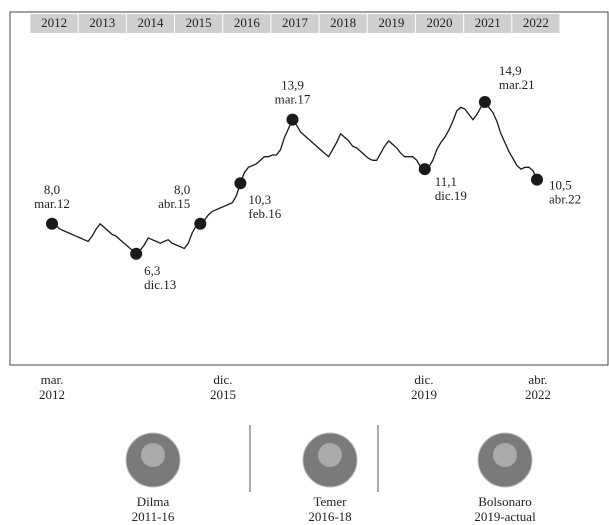  What do you see at coordinates (565, 199) in the screenshot?
I see `point-date: abr.22` at bounding box center [565, 199].